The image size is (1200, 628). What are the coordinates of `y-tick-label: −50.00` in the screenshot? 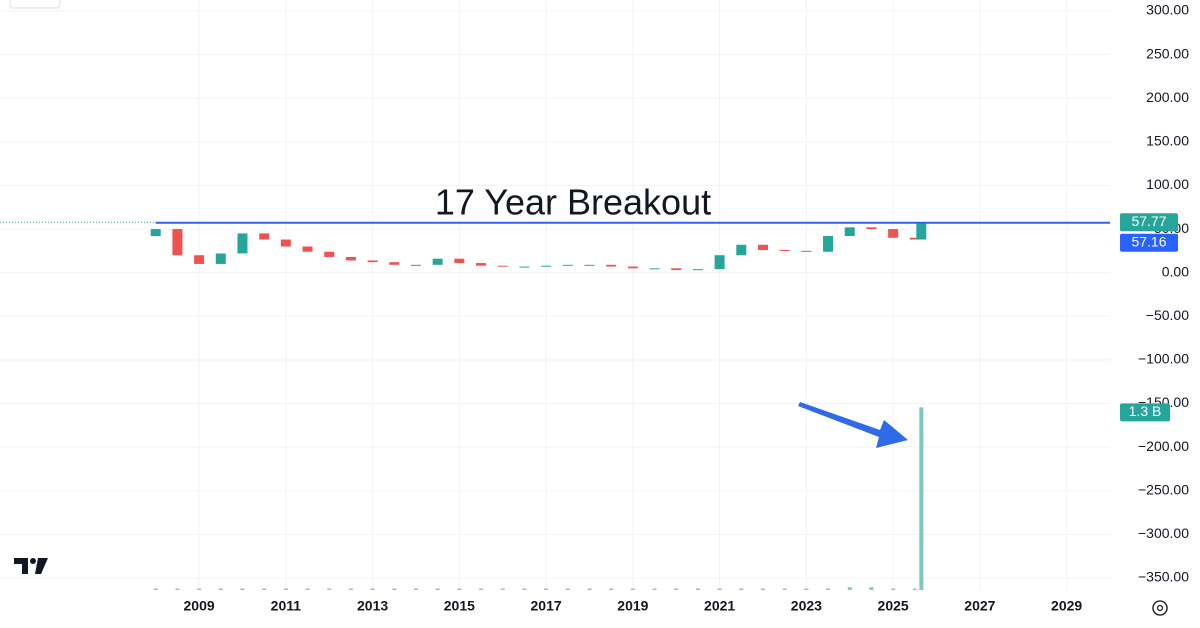 It's located at (1167, 315).